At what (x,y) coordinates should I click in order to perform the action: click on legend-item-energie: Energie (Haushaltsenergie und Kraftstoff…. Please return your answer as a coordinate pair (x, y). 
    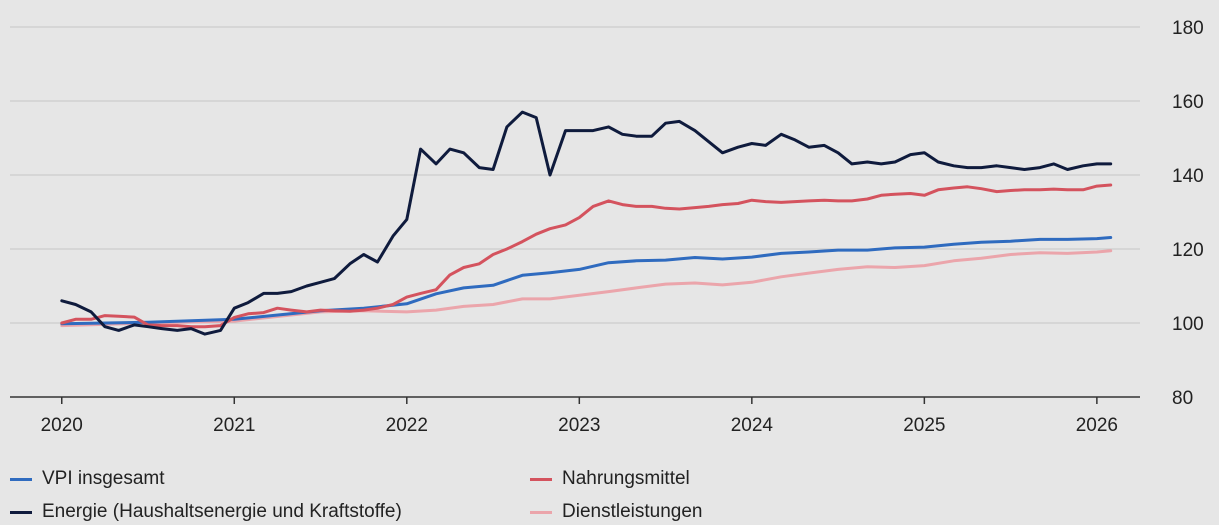
    Looking at the image, I should click on (206, 512).